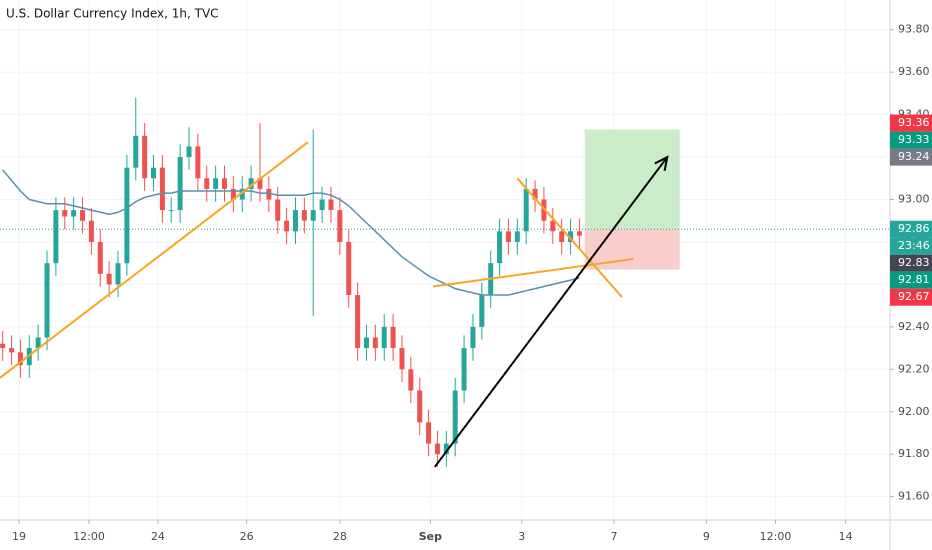 This screenshot has height=550, width=932. I want to click on y-tick-label: 92.00, so click(914, 411).